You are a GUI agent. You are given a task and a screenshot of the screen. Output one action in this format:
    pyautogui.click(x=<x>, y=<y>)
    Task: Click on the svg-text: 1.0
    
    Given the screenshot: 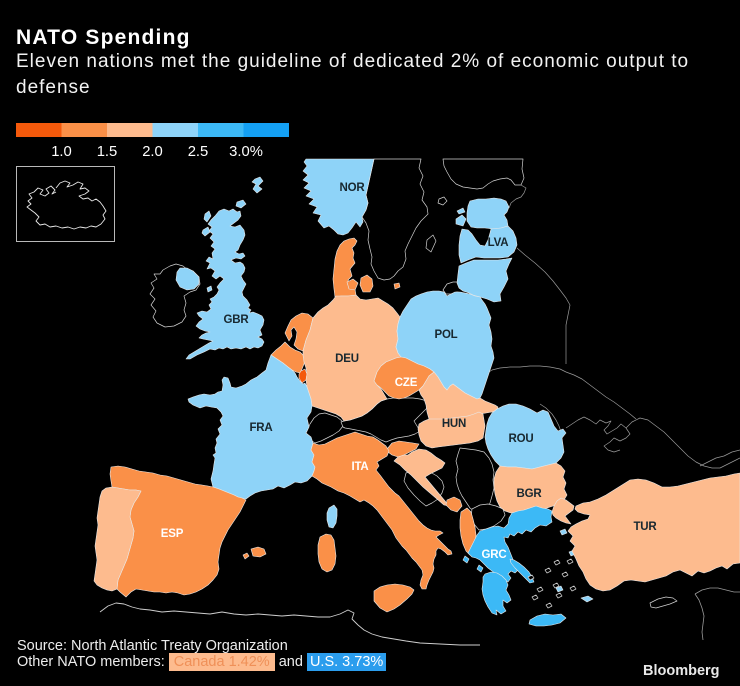 What is the action you would take?
    pyautogui.click(x=61, y=152)
    